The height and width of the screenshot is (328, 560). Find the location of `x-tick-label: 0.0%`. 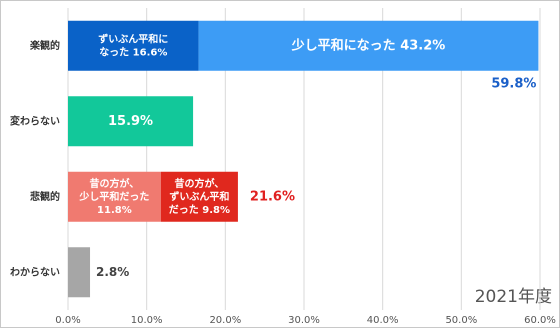

x-tick-label: 0.0% is located at coordinates (67, 320).